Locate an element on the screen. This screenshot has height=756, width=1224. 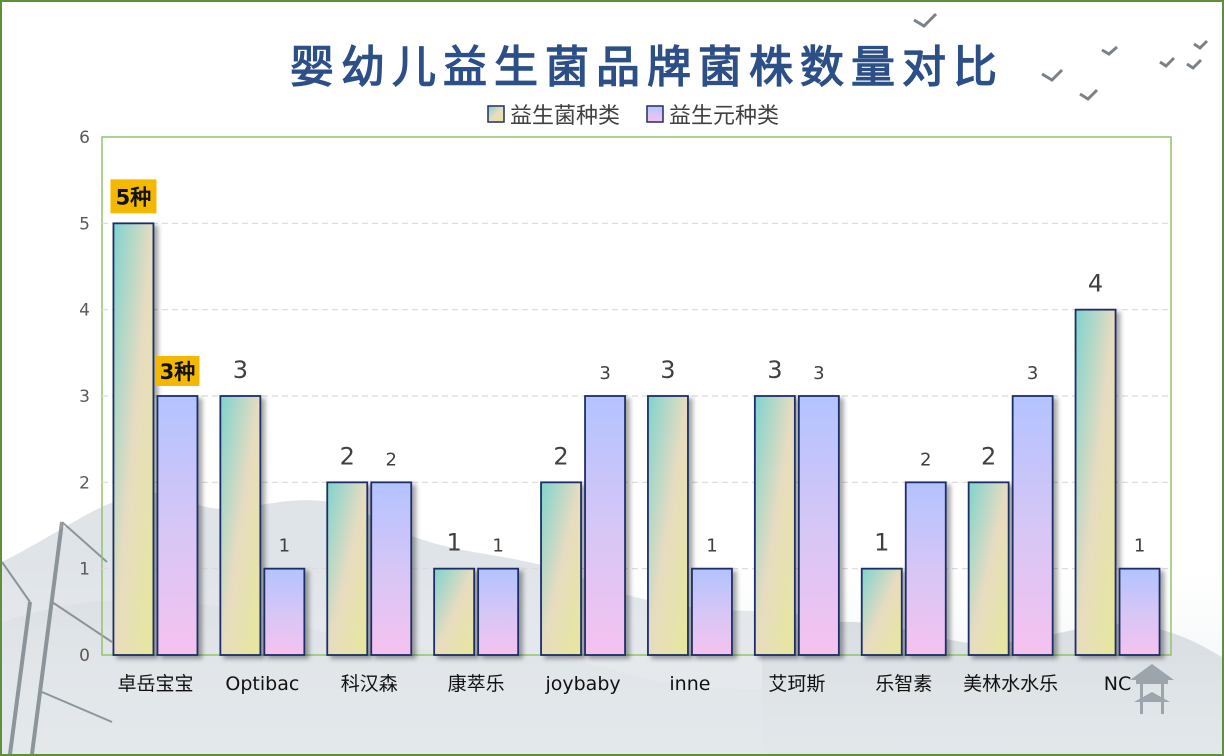
x-tick-label: 美林水水乐 is located at coordinates (1010, 684).